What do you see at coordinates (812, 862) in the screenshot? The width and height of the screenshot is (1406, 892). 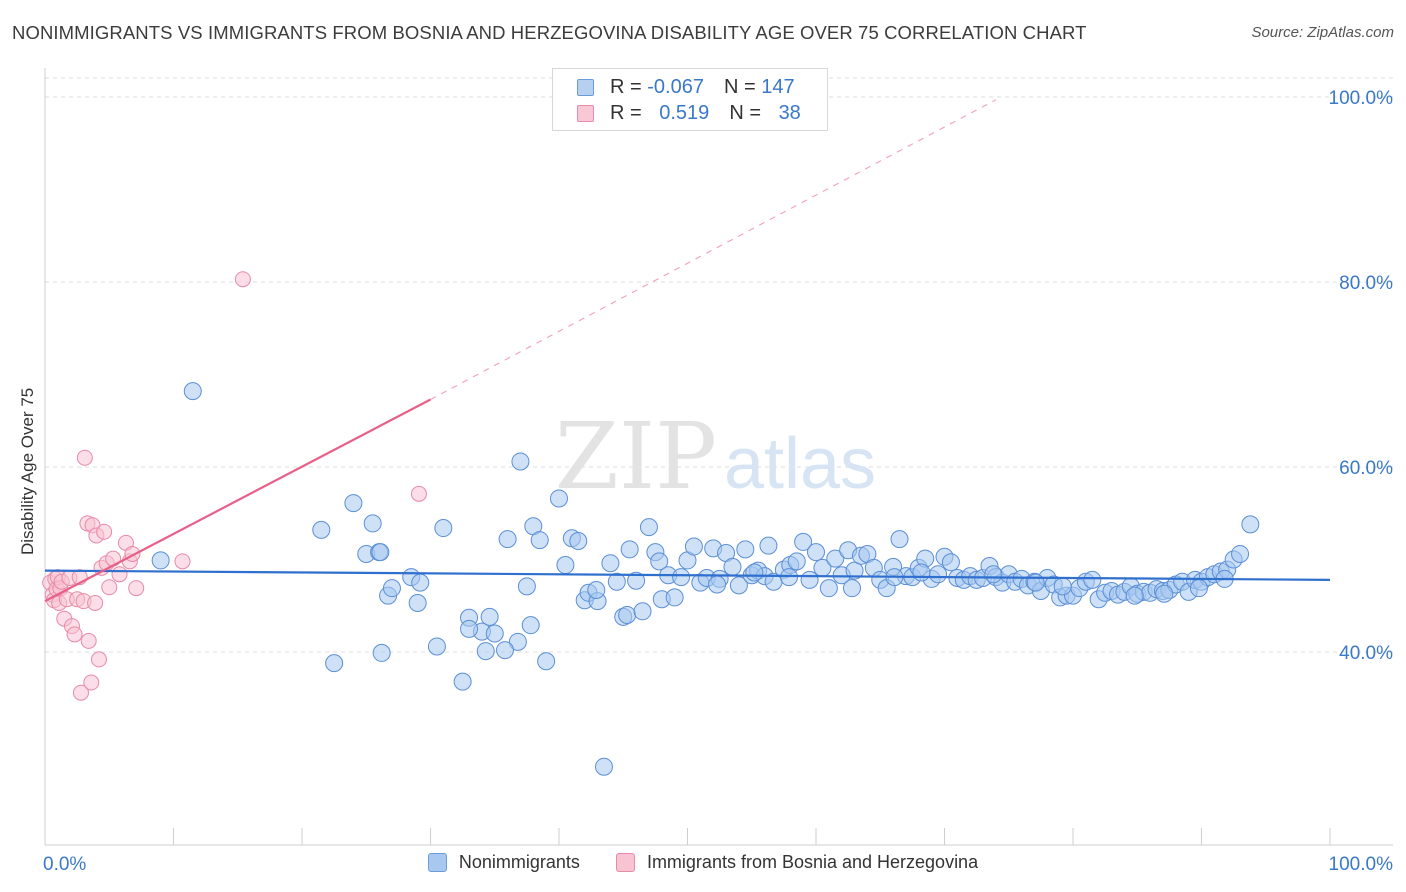 I see `series-label-immigrants: Immigrants from Bosnia and Herzegovina` at bounding box center [812, 862].